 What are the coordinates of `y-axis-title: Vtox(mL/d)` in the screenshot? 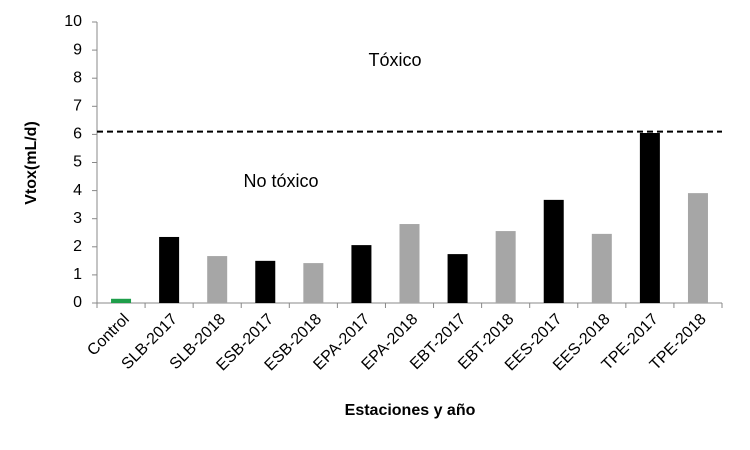 It's located at (31, 163).